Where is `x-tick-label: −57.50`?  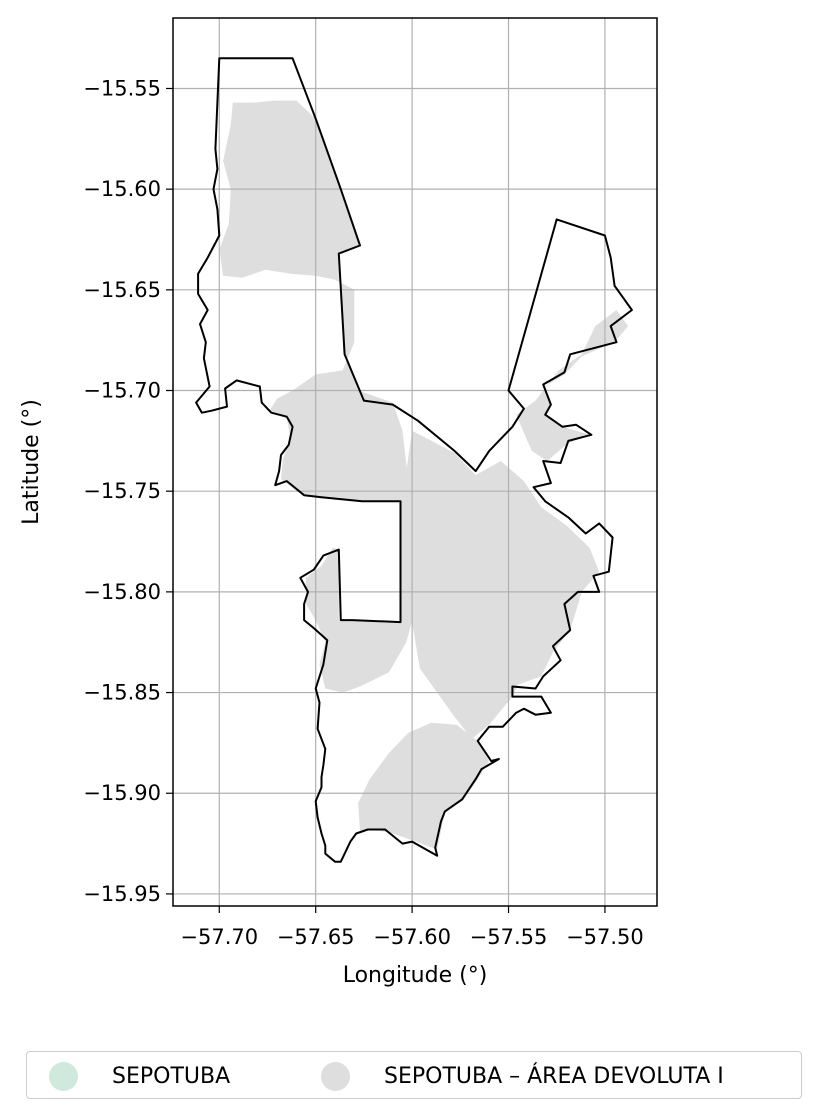 x-tick-label: −57.50 is located at coordinates (605, 937).